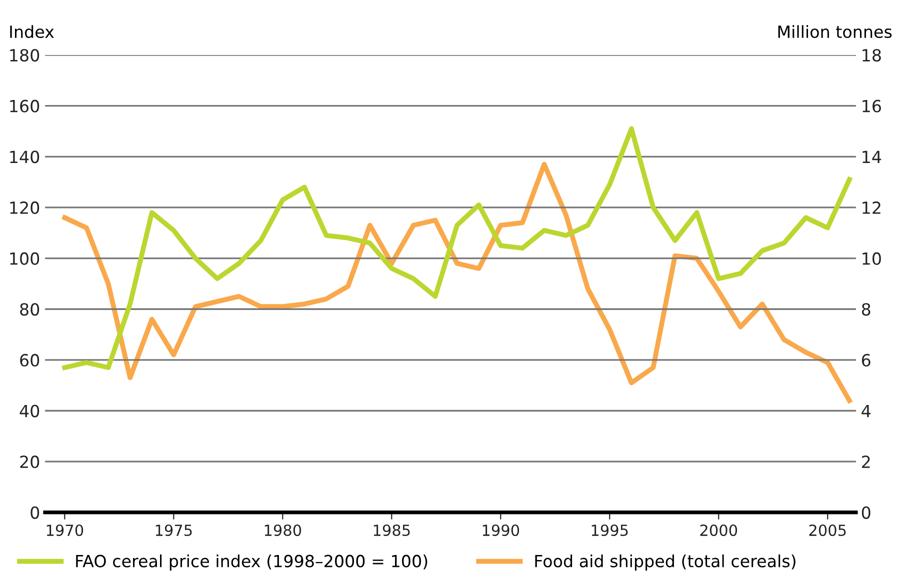  I want to click on y2-tick-label: 4, so click(866, 411).